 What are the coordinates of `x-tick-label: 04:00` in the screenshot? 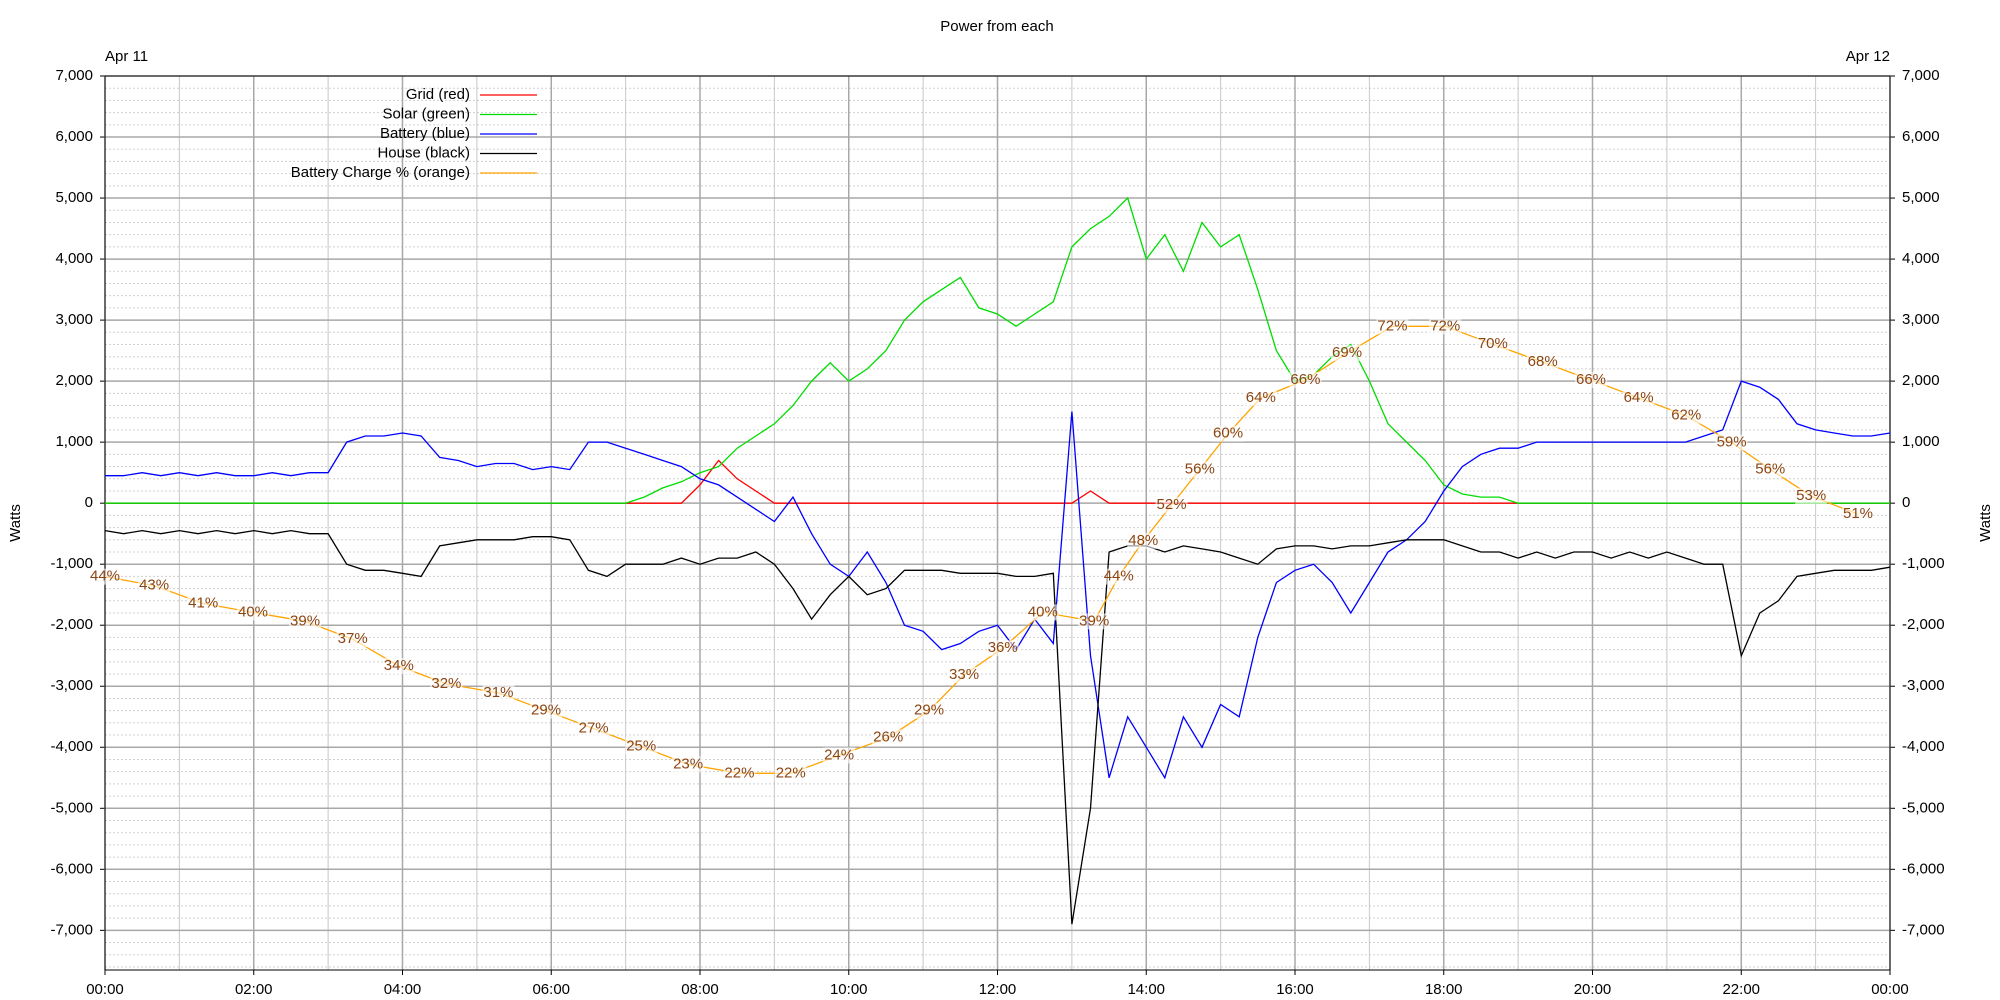 It's located at (403, 989).